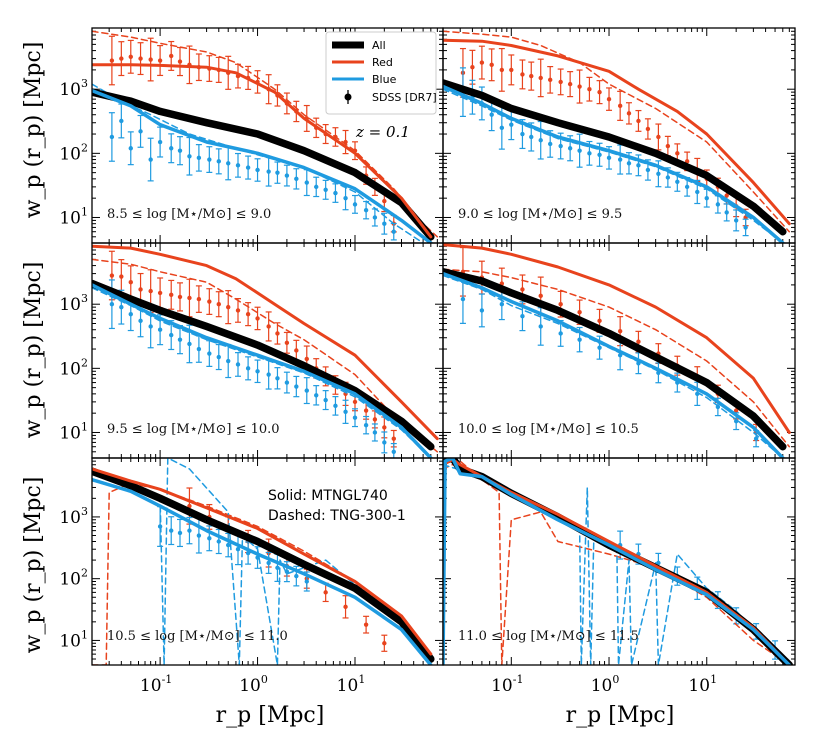 This screenshot has height=738, width=830. Describe the element at coordinates (33, 350) in the screenshot. I see `y-axis-title-row2: w_p (r_p) [Mpc]` at that location.